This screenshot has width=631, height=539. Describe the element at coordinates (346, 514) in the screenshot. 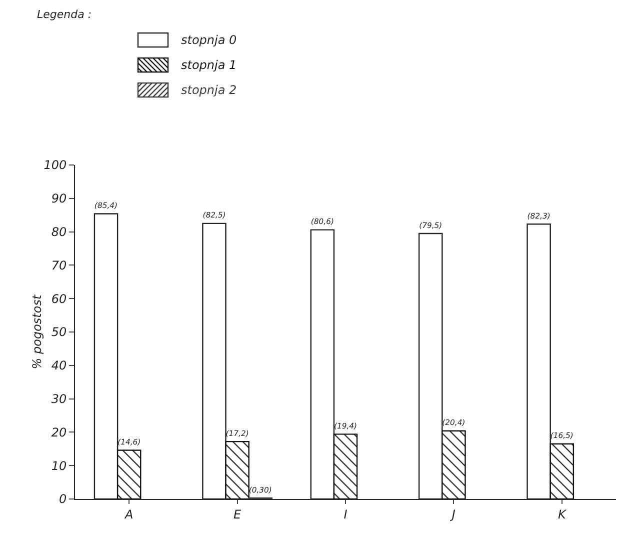

I see `x-tick-label: I` at that location.